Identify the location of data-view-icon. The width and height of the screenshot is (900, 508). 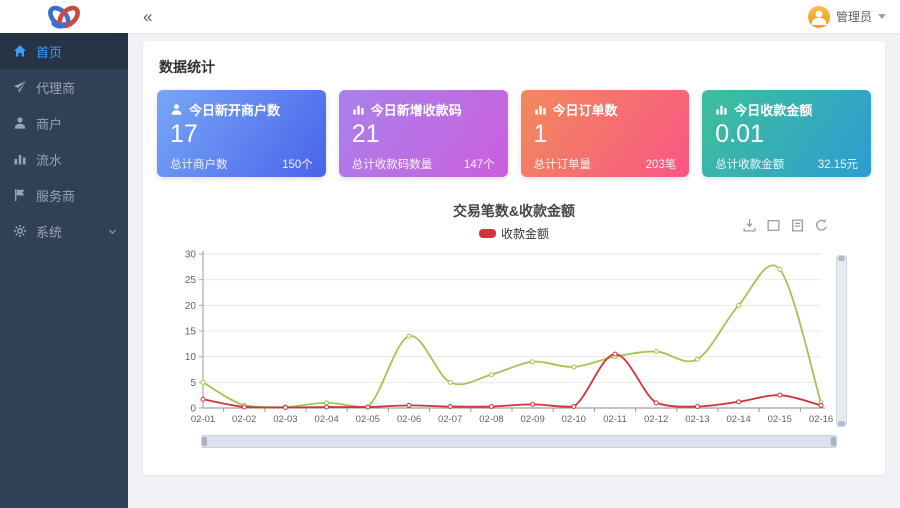
(797, 225).